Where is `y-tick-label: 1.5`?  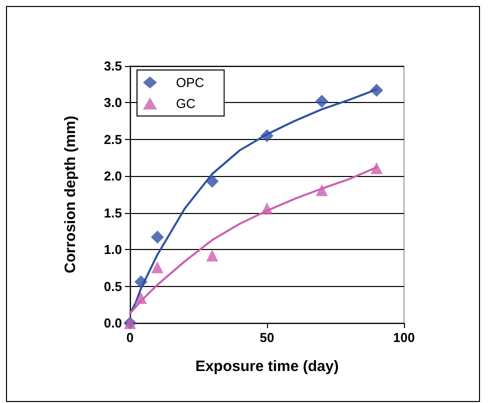
y-tick-label: 1.5 is located at coordinates (113, 212).